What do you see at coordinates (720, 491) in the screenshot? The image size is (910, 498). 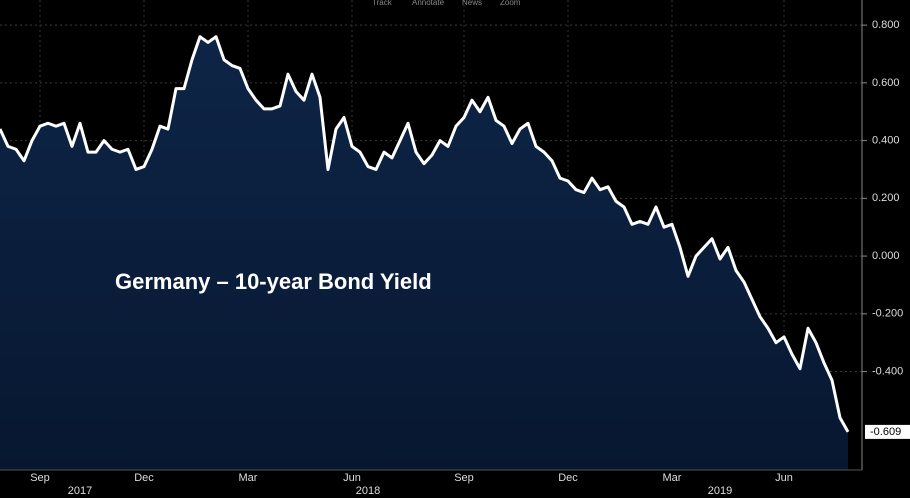 I see `x-year-label: 2019` at bounding box center [720, 491].